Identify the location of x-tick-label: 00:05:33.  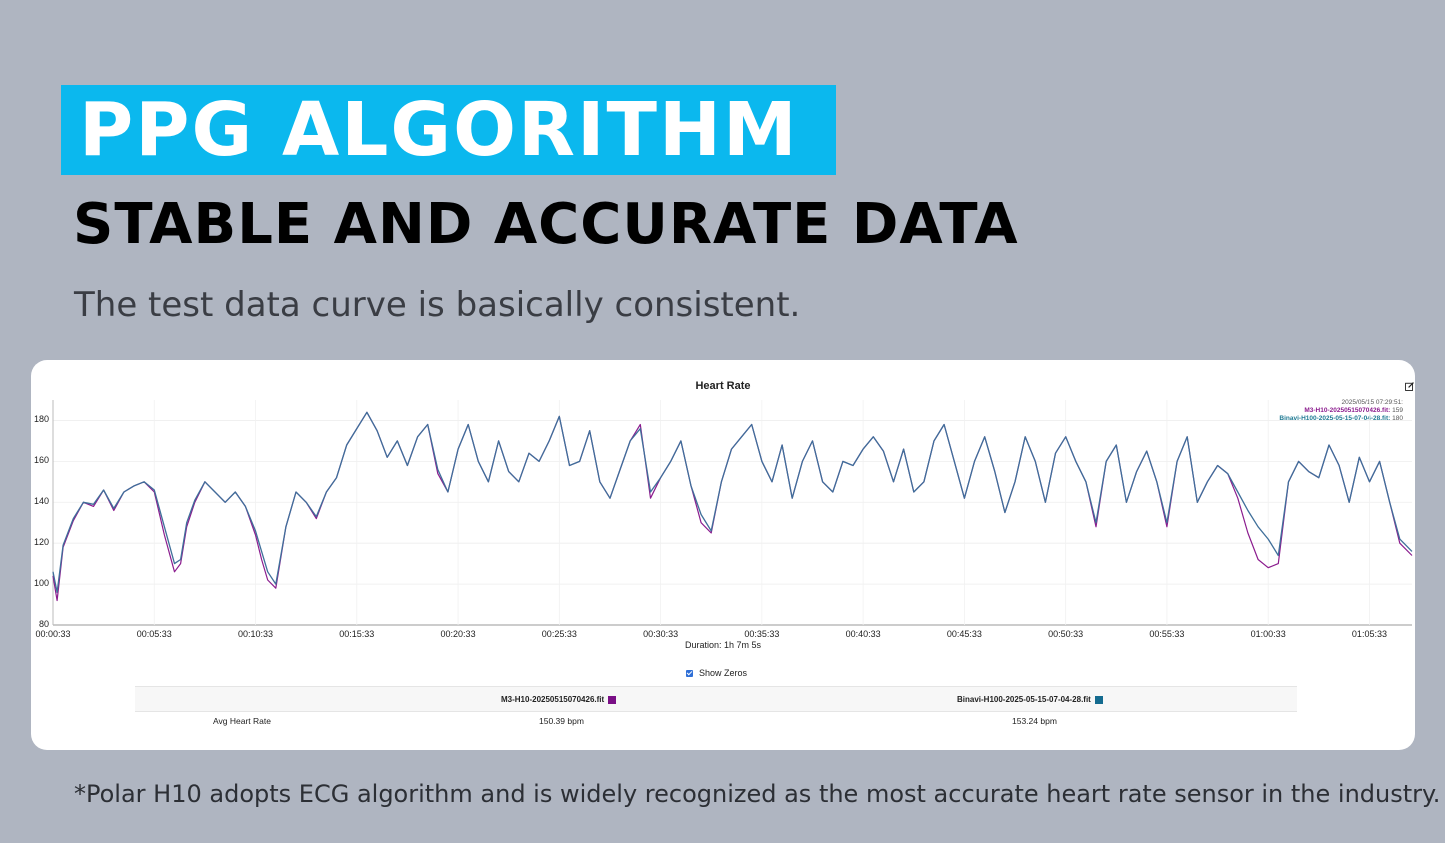
(154, 634).